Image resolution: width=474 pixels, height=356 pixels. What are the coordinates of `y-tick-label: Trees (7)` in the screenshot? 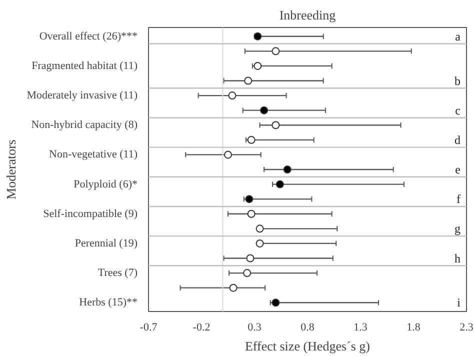 It's located at (118, 273).